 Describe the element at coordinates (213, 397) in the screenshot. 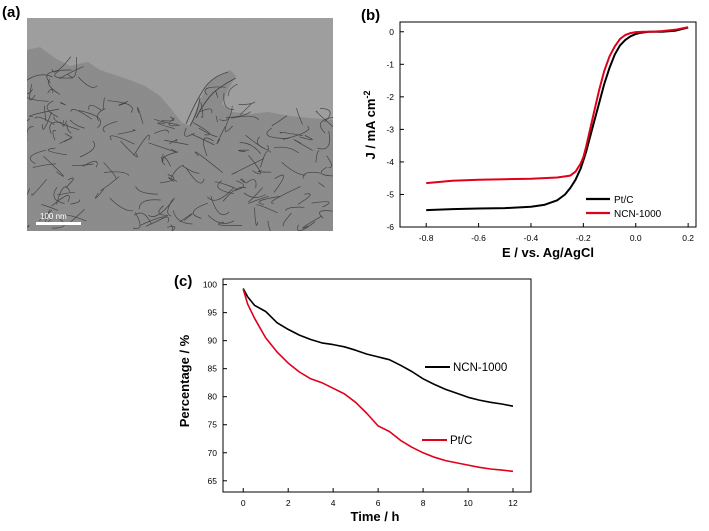

I see `chart-c-ytick-label: 80` at that location.